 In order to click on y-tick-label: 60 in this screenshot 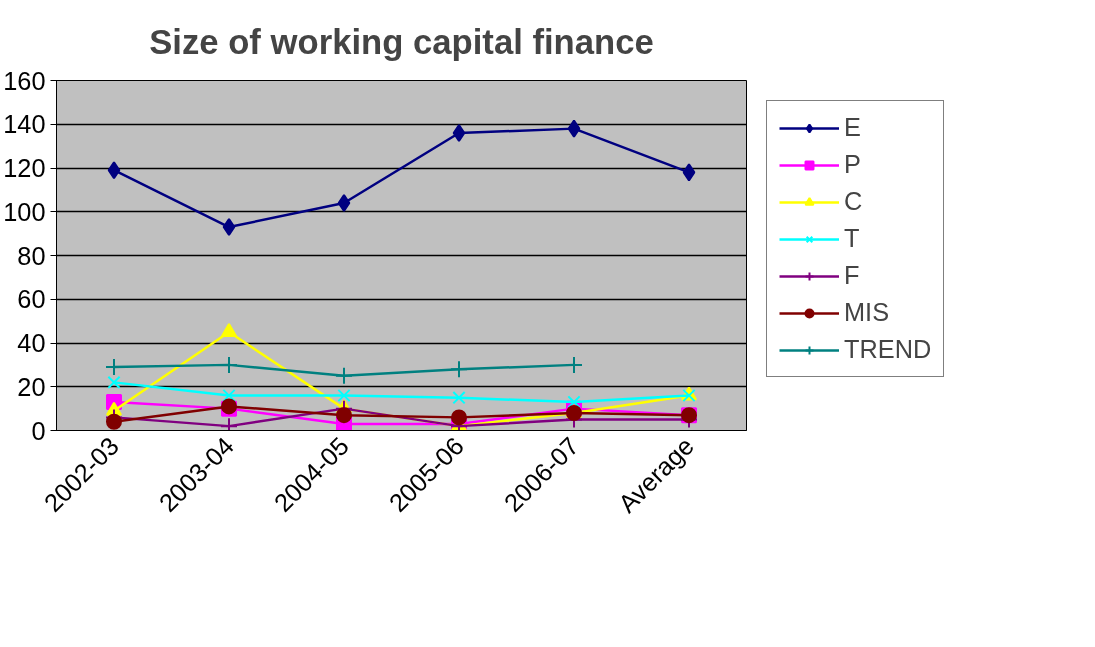, I will do `click(31, 299)`.